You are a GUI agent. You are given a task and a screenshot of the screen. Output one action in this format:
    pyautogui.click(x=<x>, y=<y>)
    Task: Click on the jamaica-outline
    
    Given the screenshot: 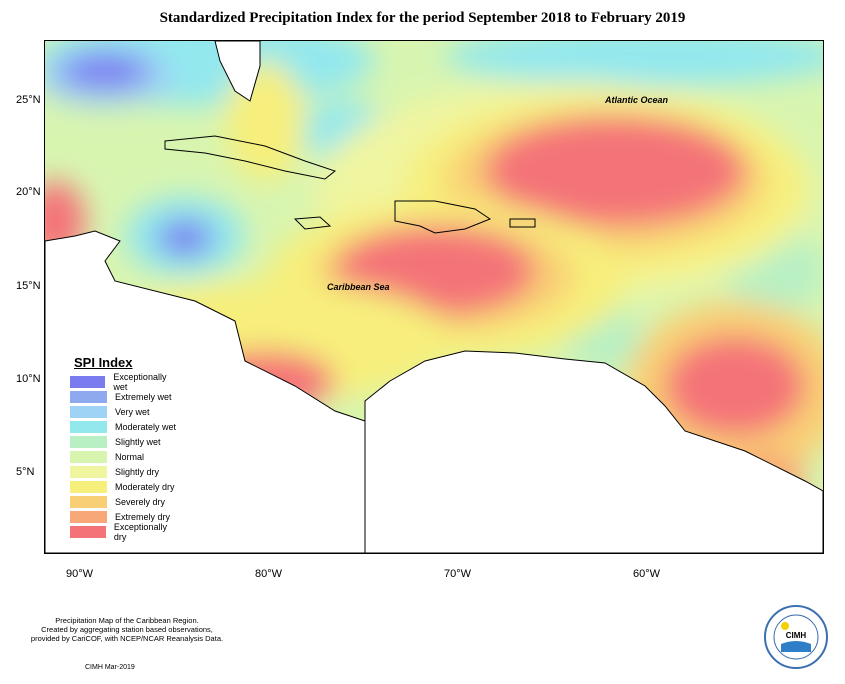 What is the action you would take?
    pyautogui.click(x=312, y=223)
    